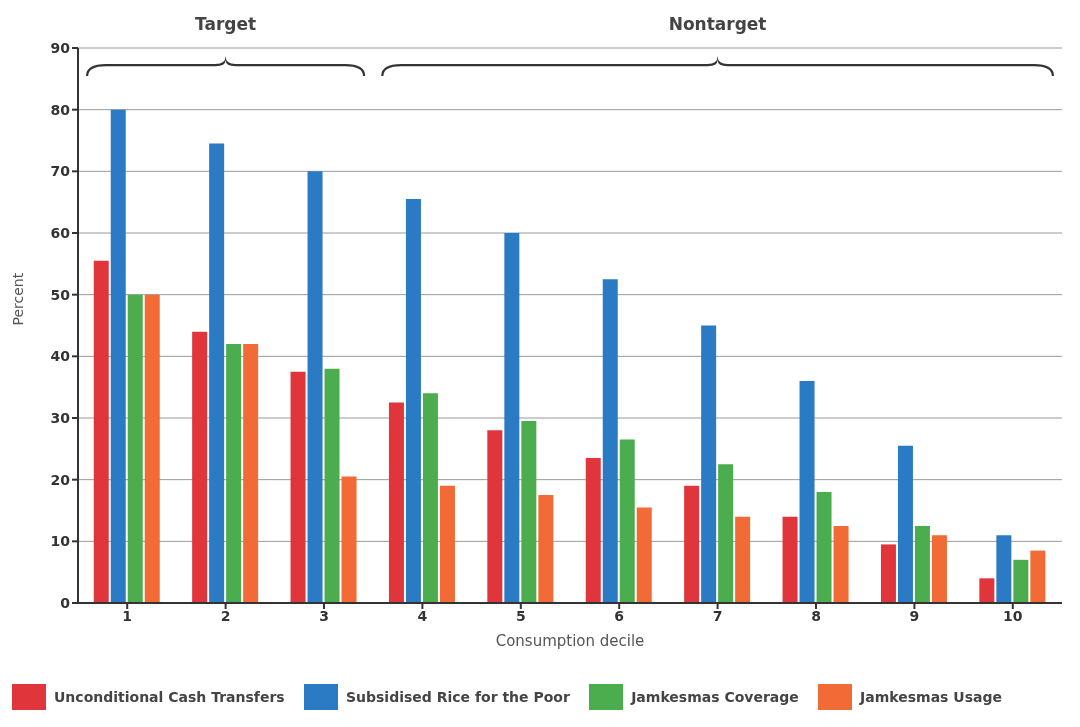 The height and width of the screenshot is (727, 1080). I want to click on legend-label: Jamkesmas Coverage, so click(715, 697).